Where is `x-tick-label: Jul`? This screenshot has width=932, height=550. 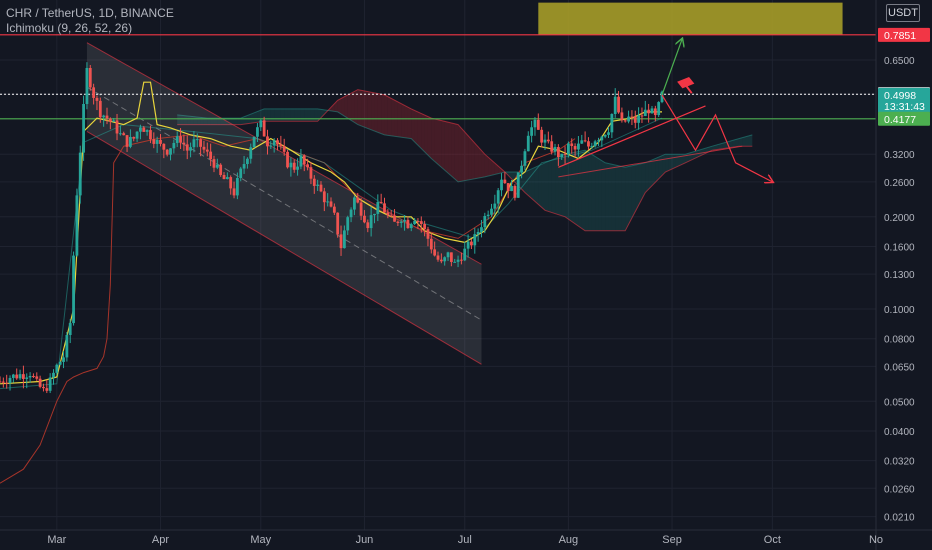
x-tick-label: Jul is located at coordinates (465, 540).